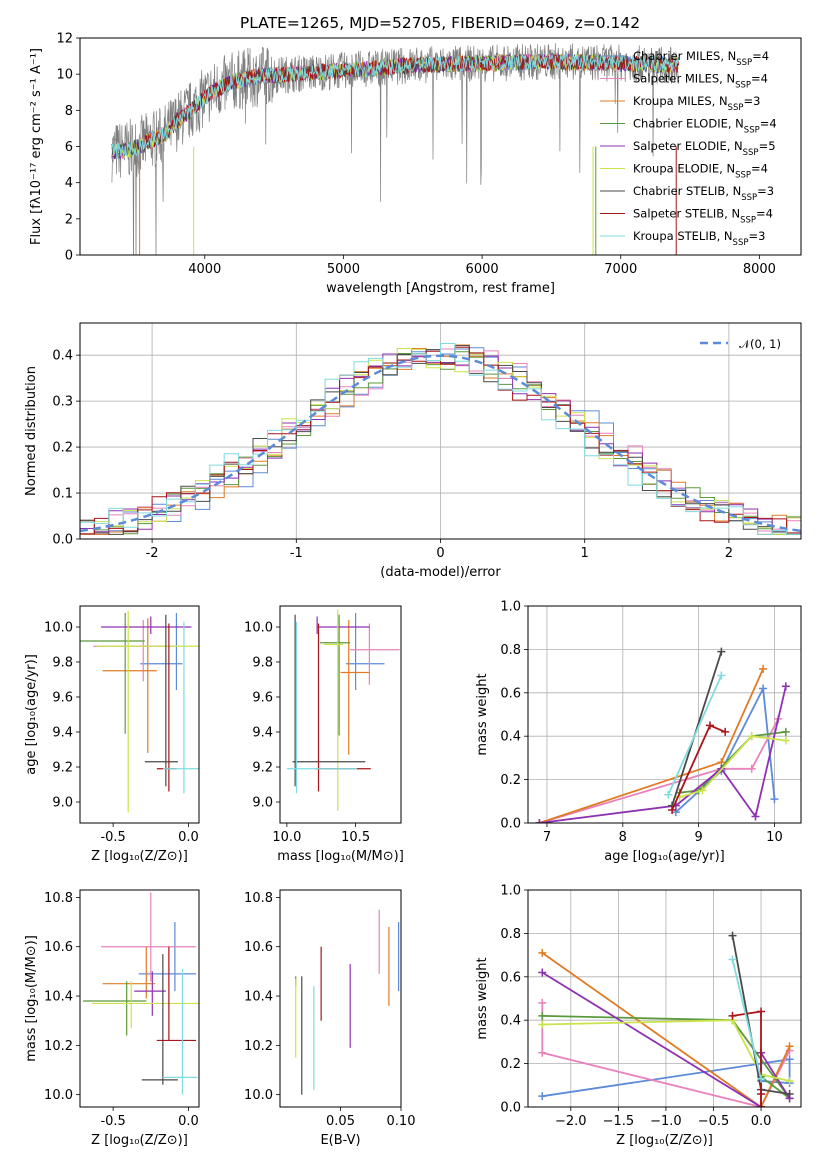 This screenshot has width=819, height=1174. What do you see at coordinates (760, 344) in the screenshot?
I see `legend-label: 𝒩(0, 1)` at bounding box center [760, 344].